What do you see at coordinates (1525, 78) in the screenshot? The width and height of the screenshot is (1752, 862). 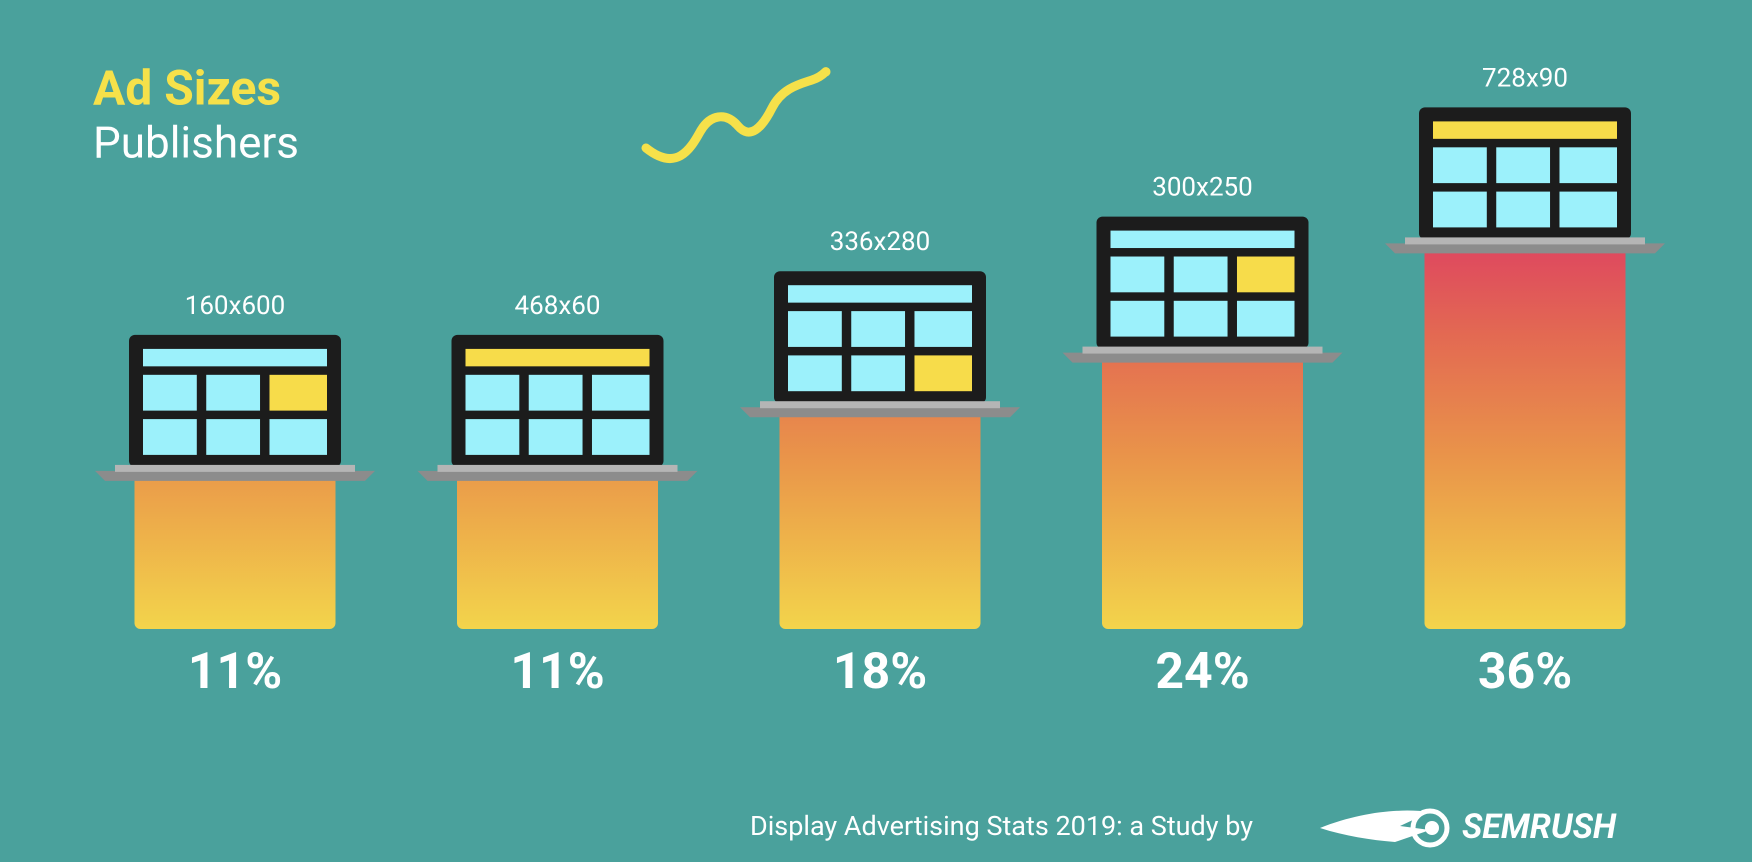 I see `category-label: 728x90` at bounding box center [1525, 78].